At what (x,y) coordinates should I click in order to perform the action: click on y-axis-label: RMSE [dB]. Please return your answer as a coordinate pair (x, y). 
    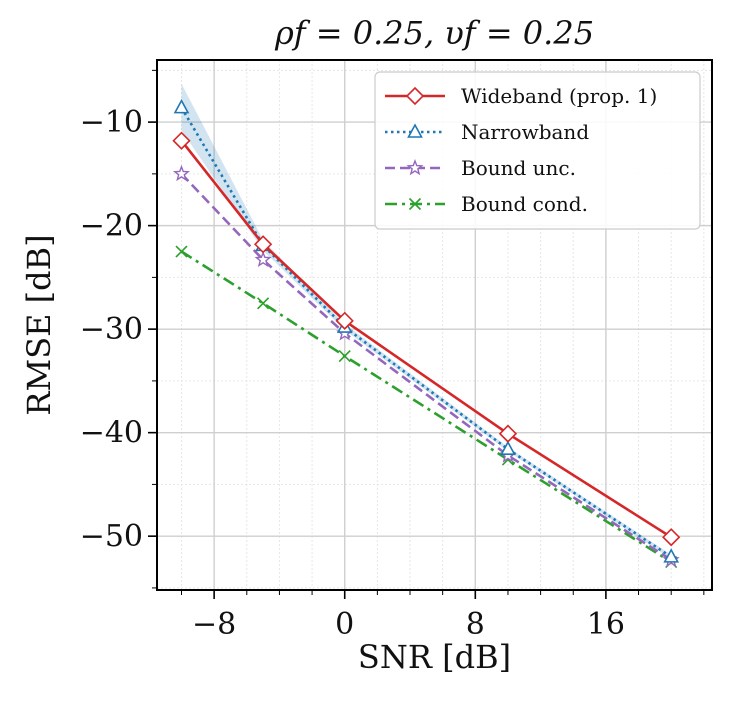
    Looking at the image, I should click on (39, 324).